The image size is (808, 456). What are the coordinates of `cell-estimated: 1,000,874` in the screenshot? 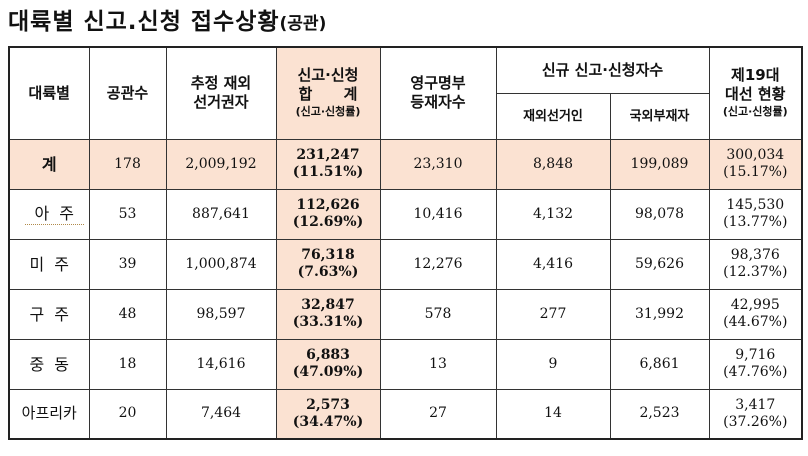 It's located at (221, 264).